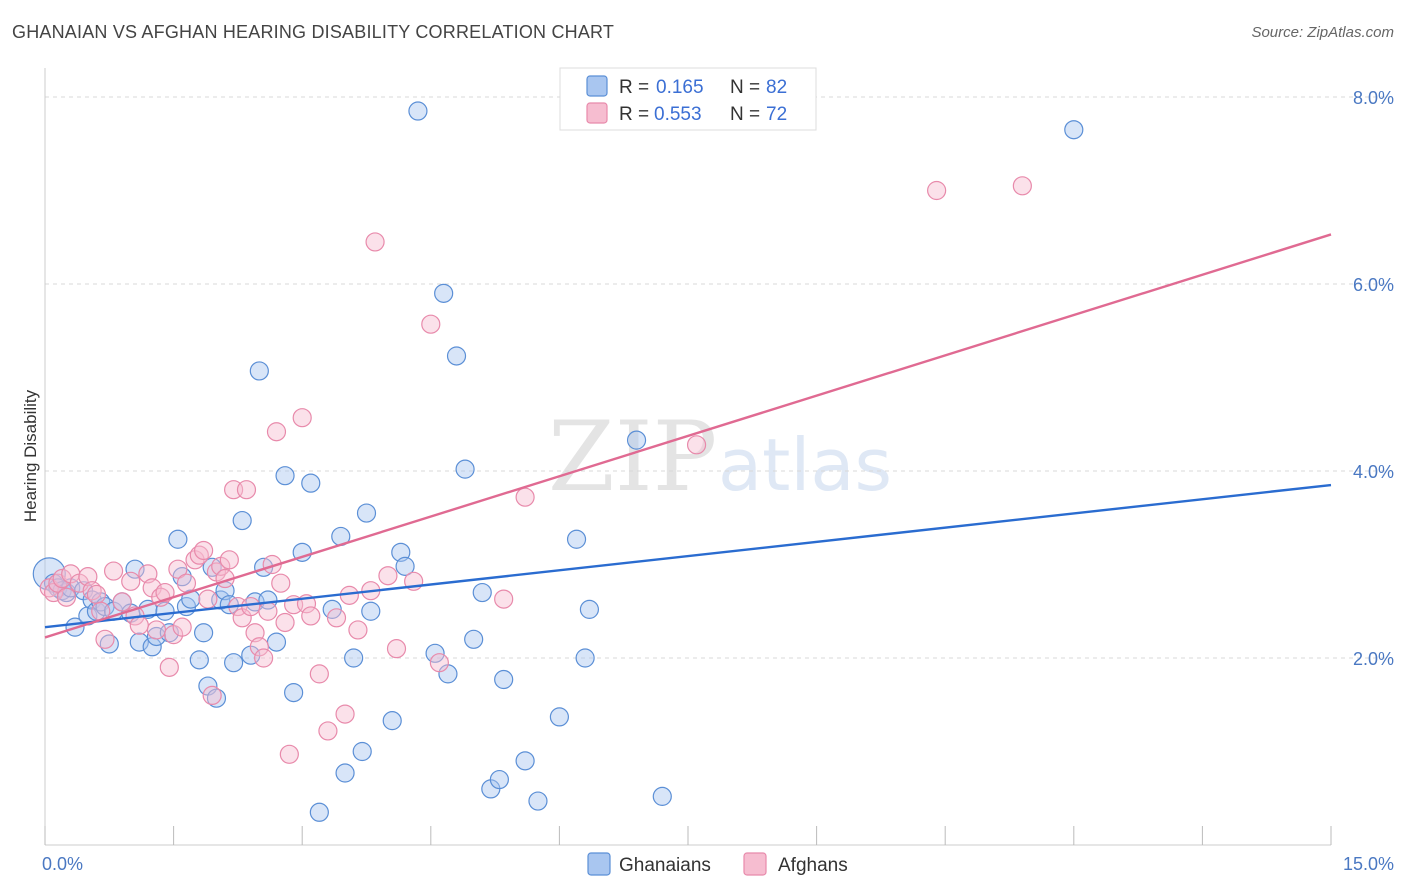  I want to click on legend-r-value: 0.165, so click(680, 87).